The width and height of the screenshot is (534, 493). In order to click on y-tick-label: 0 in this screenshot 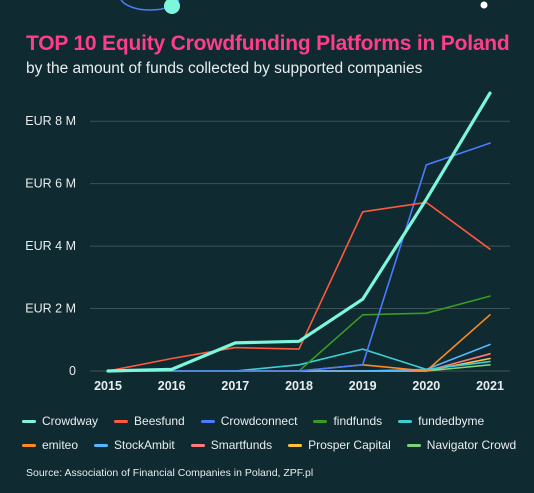, I will do `click(72, 371)`.